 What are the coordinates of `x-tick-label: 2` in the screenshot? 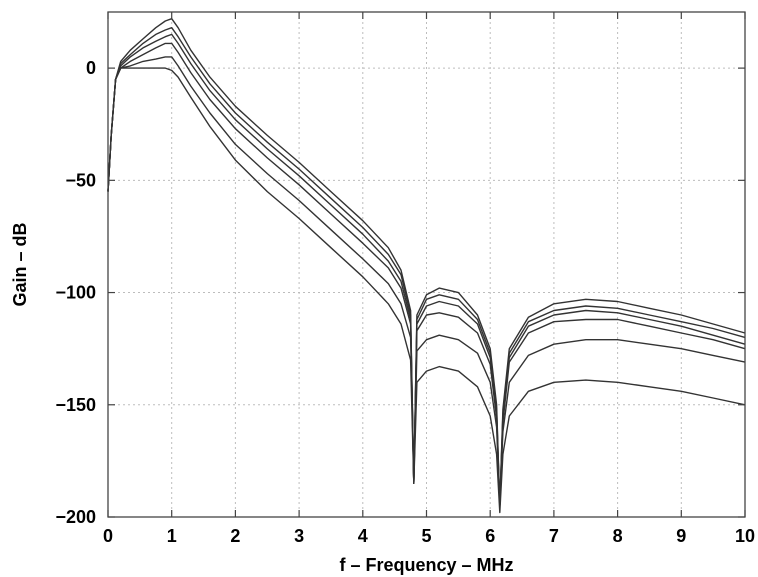 It's located at (235, 536).